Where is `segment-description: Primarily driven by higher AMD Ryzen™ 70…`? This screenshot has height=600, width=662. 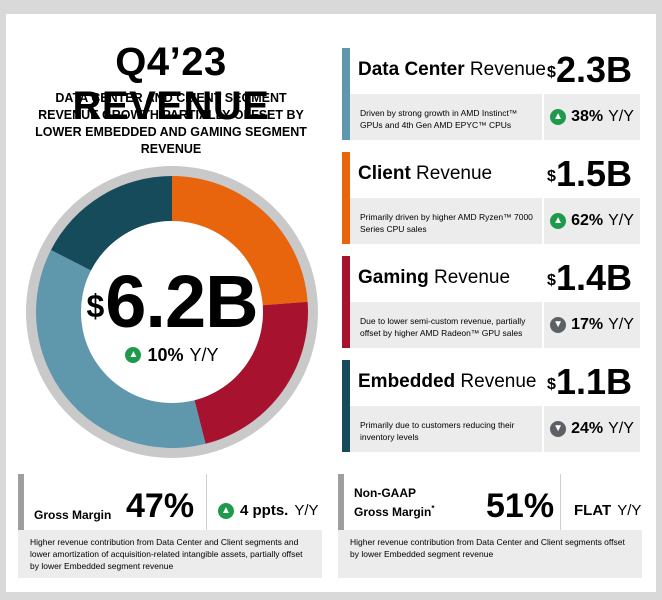
segment-description: Primarily driven by higher AMD Ryzen™ 70… is located at coordinates (446, 221).